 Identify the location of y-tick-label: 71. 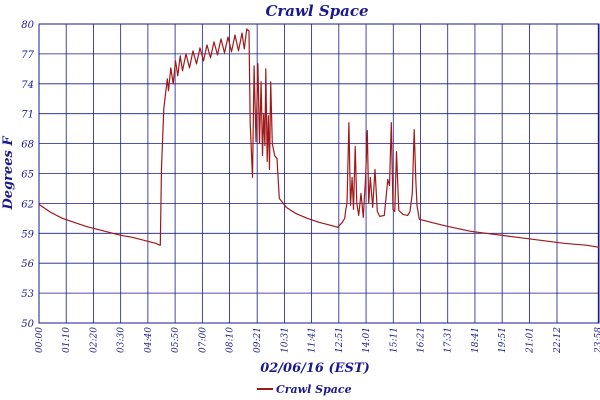
(27, 115).